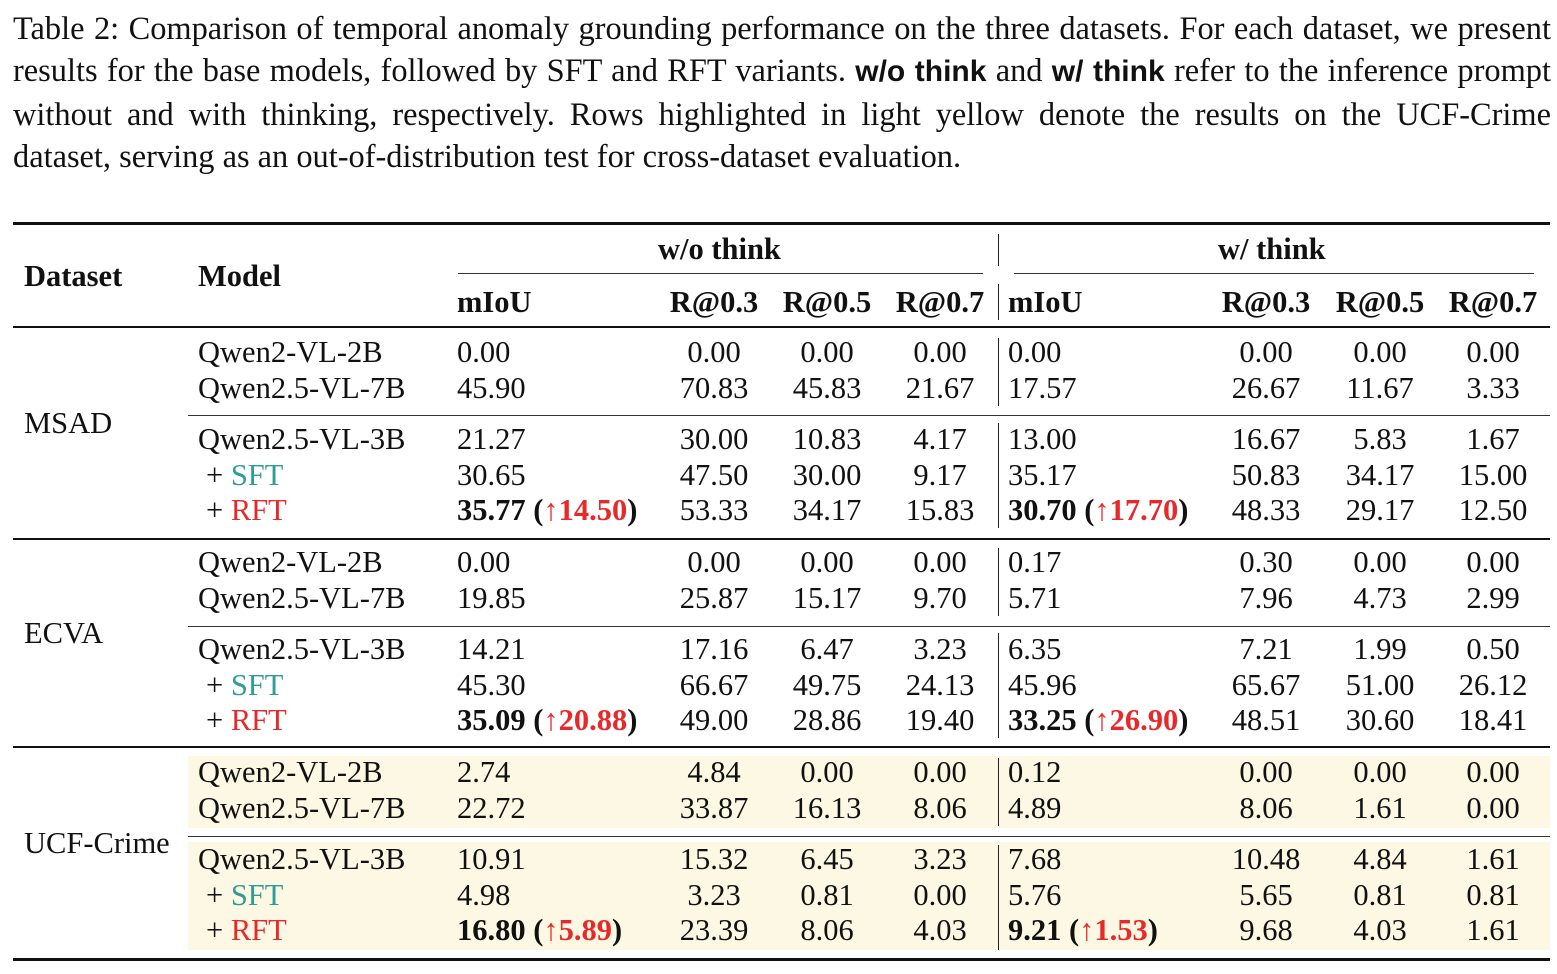  Describe the element at coordinates (491, 510) in the screenshot. I see `miou-value: 35.77` at that location.